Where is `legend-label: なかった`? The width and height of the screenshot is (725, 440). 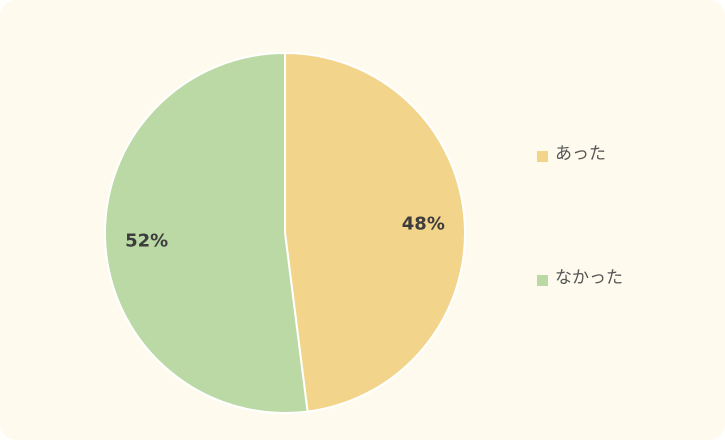 legend-label: なかった is located at coordinates (589, 278).